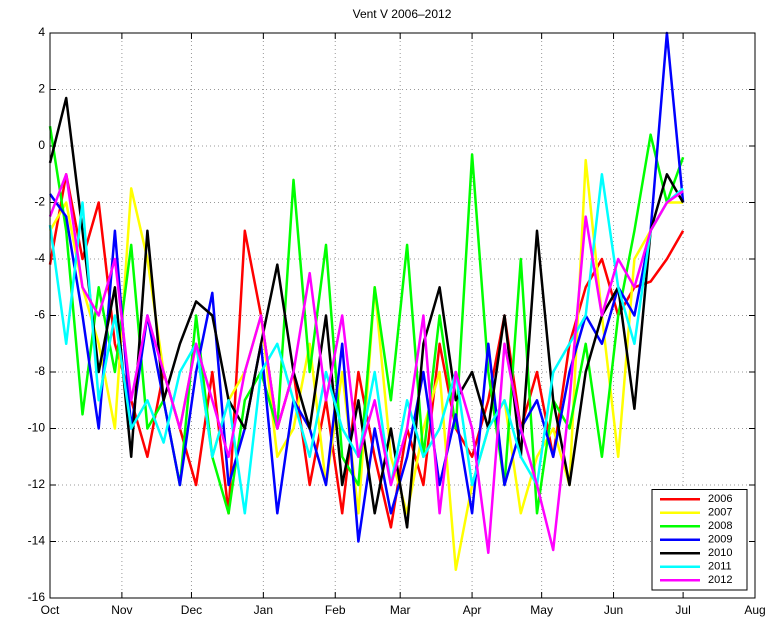  What do you see at coordinates (191, 610) in the screenshot?
I see `x-tick-label: Dec` at bounding box center [191, 610].